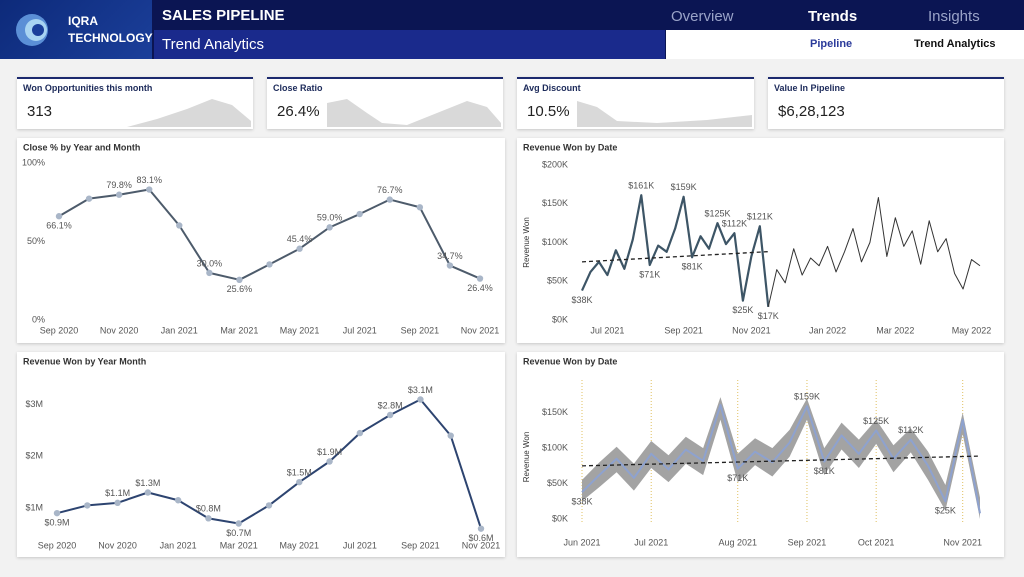 The width and height of the screenshot is (1024, 577). What do you see at coordinates (390, 190) in the screenshot?
I see `data-label: 76.7%` at bounding box center [390, 190].